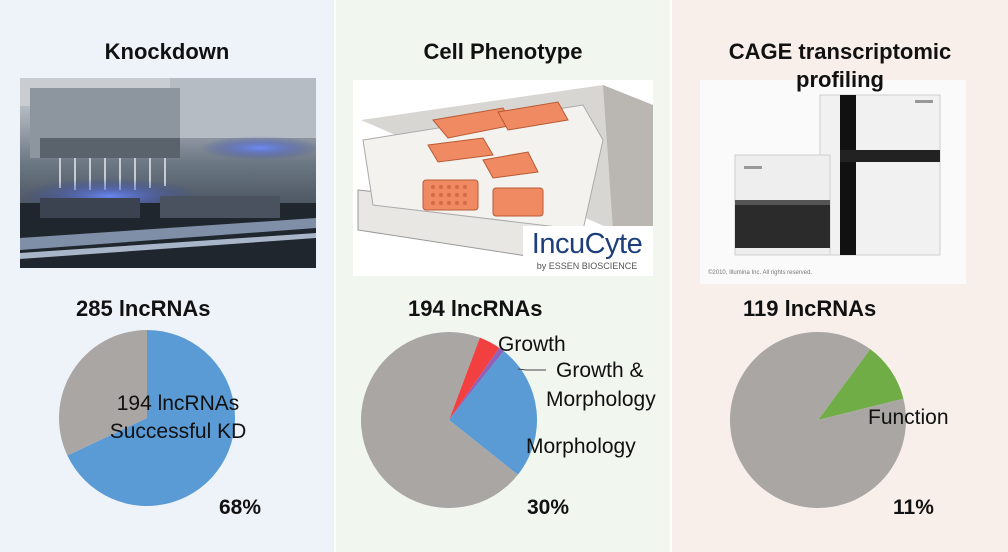  What do you see at coordinates (840, 51) in the screenshot?
I see `cage-title-line1: CAGE transcriptomic` at bounding box center [840, 51].